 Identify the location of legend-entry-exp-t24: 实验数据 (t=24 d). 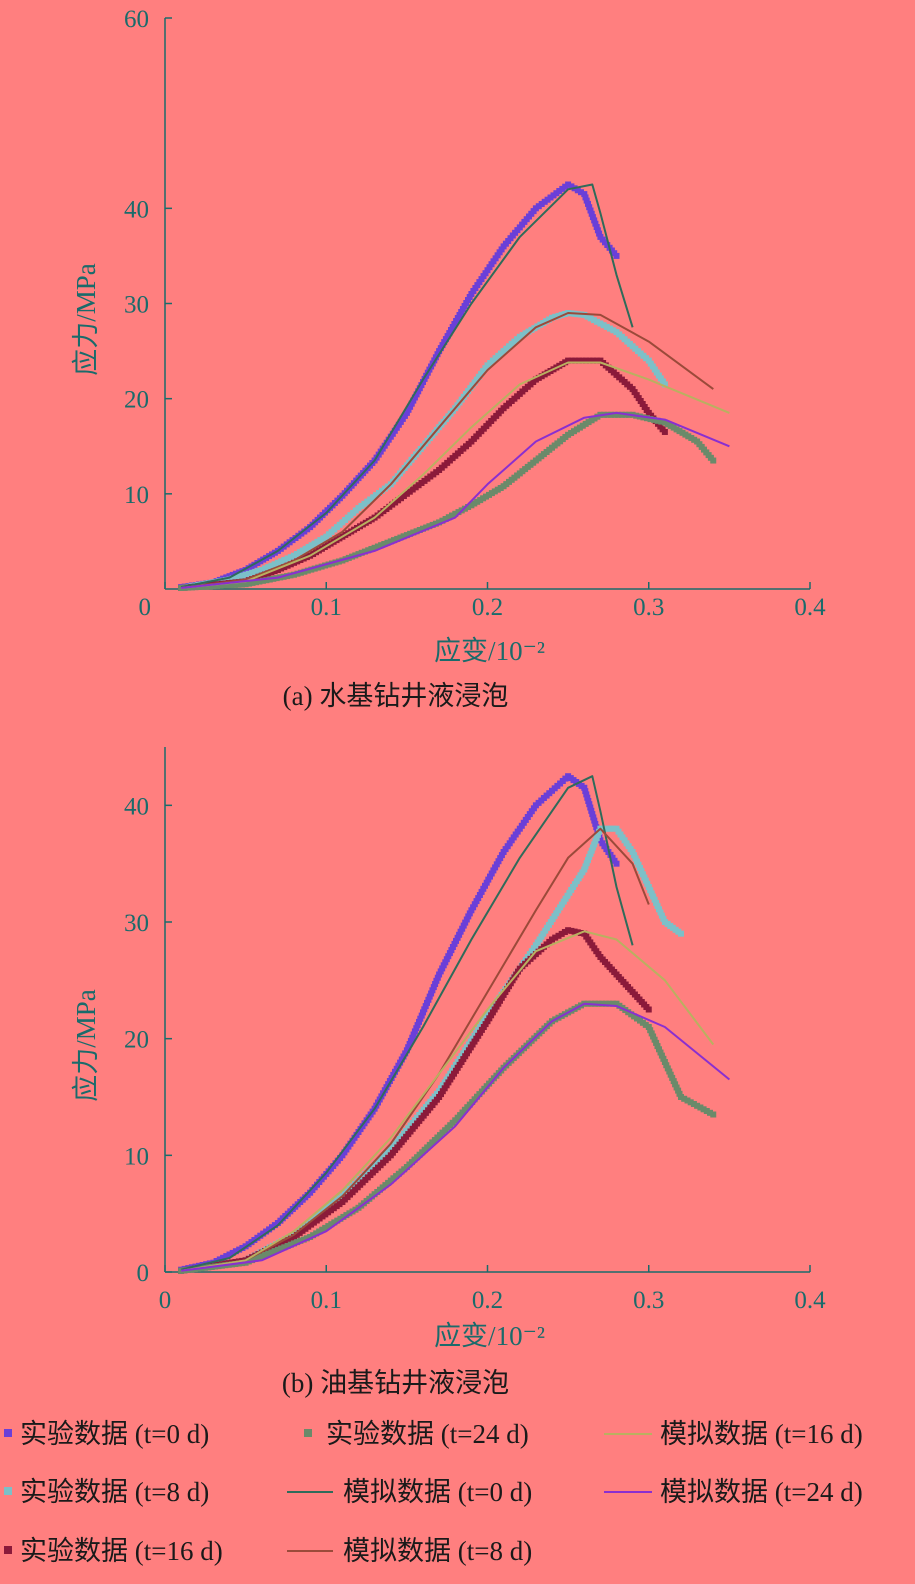
(416, 1434).